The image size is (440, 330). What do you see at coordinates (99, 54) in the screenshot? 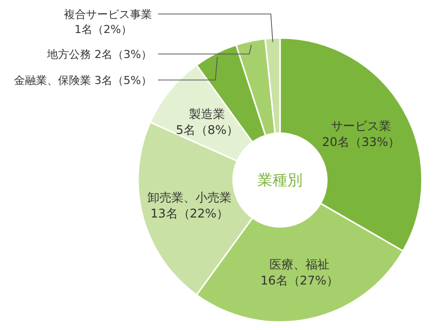
I see `slice-label: 地方公務 2名（3%）` at bounding box center [99, 54].